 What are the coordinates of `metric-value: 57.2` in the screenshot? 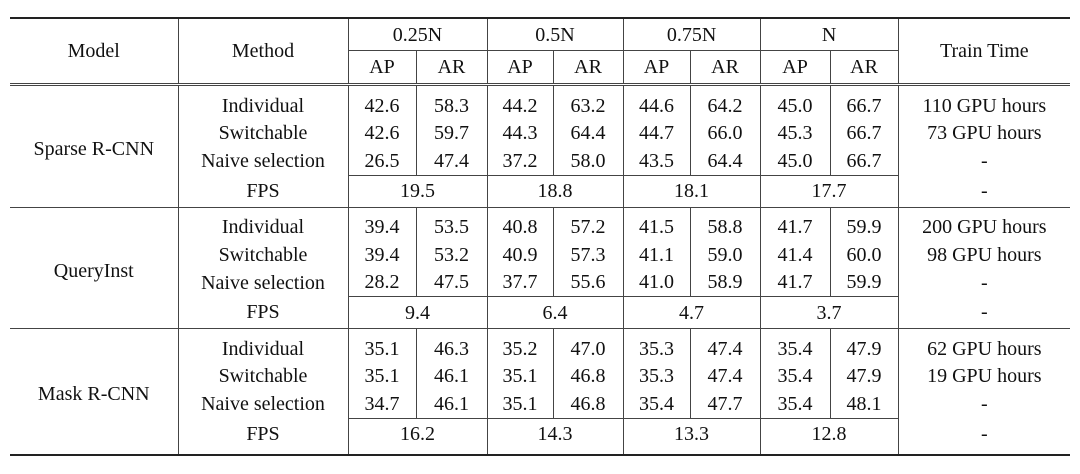 It's located at (588, 223).